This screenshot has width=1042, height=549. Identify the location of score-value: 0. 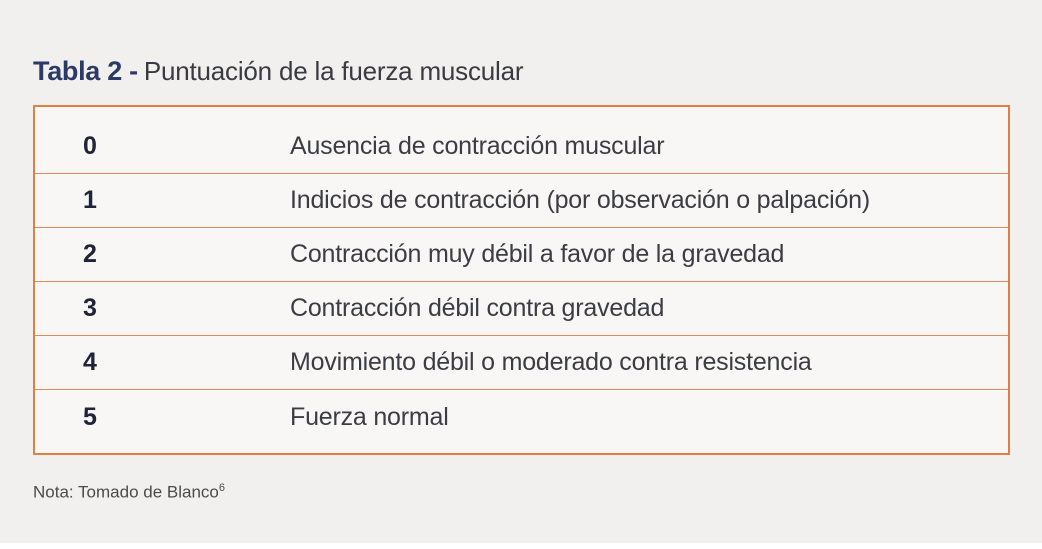
(90, 146).